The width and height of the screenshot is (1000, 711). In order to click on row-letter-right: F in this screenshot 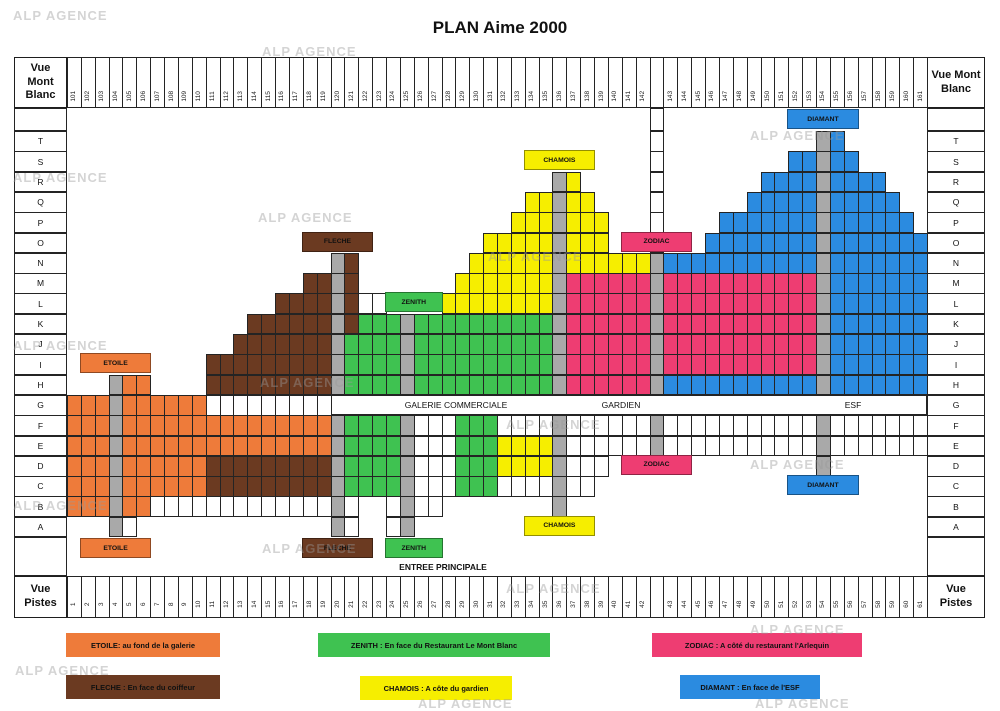, I will do `click(956, 425)`.